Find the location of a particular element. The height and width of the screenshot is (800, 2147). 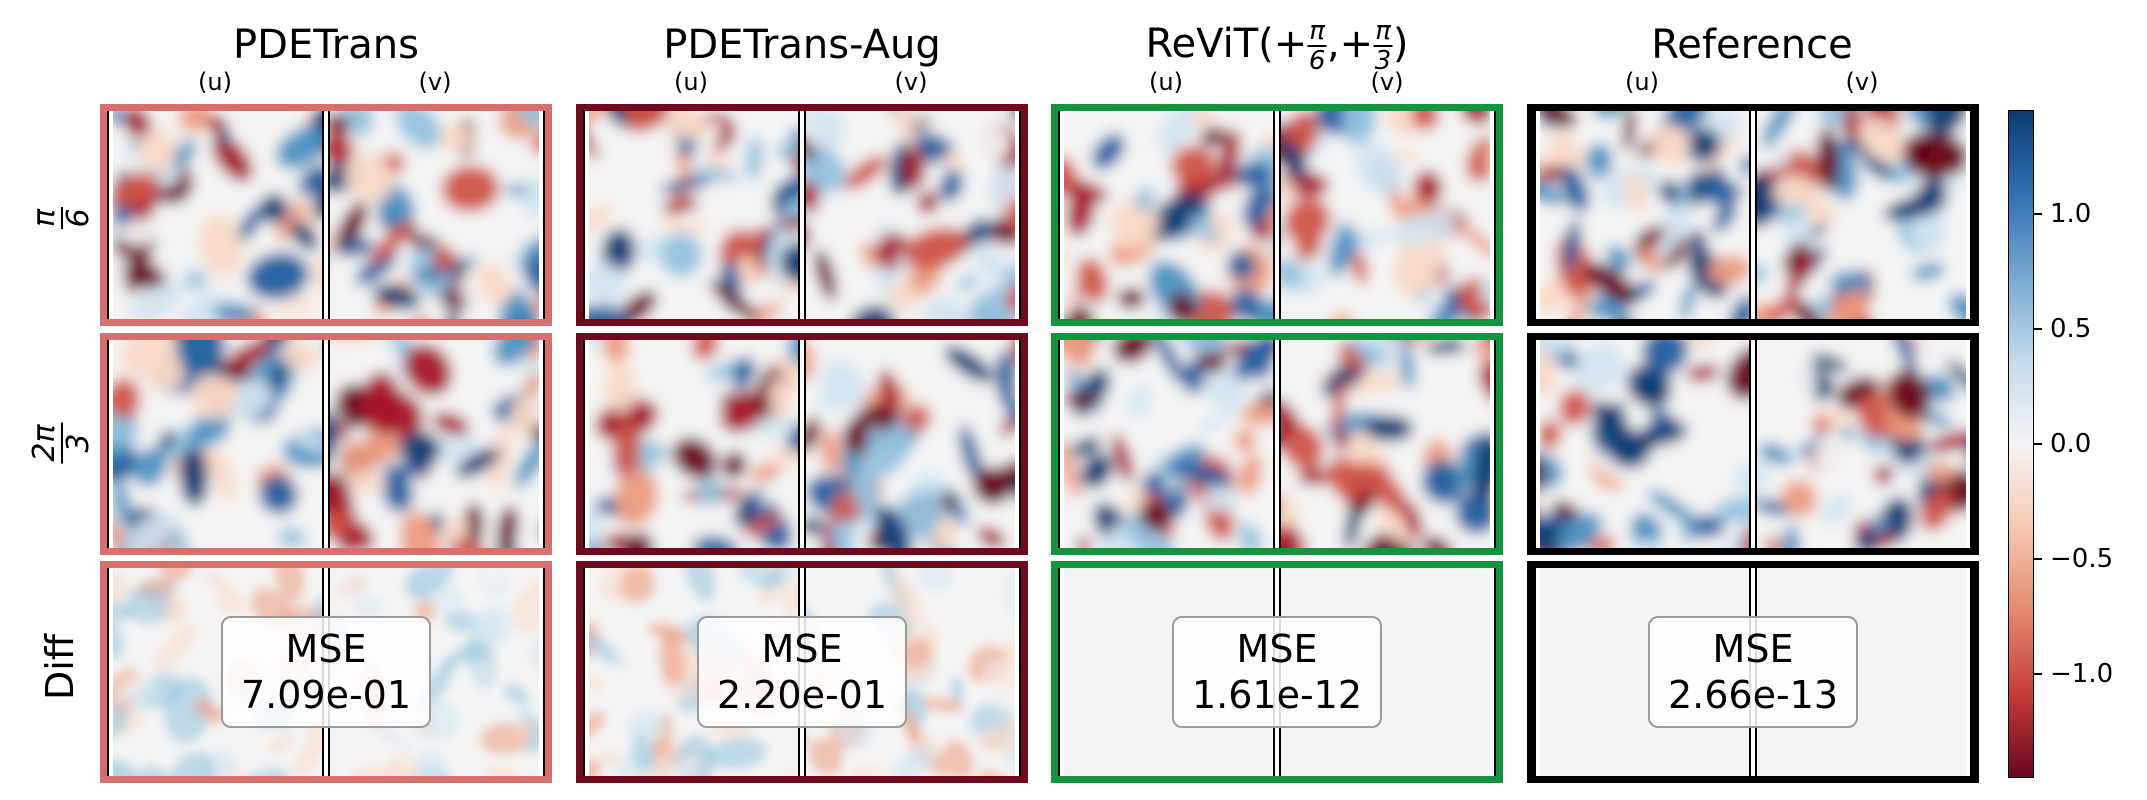

row-label-2pi-over-3: 2π 3 is located at coordinates (61, 443).